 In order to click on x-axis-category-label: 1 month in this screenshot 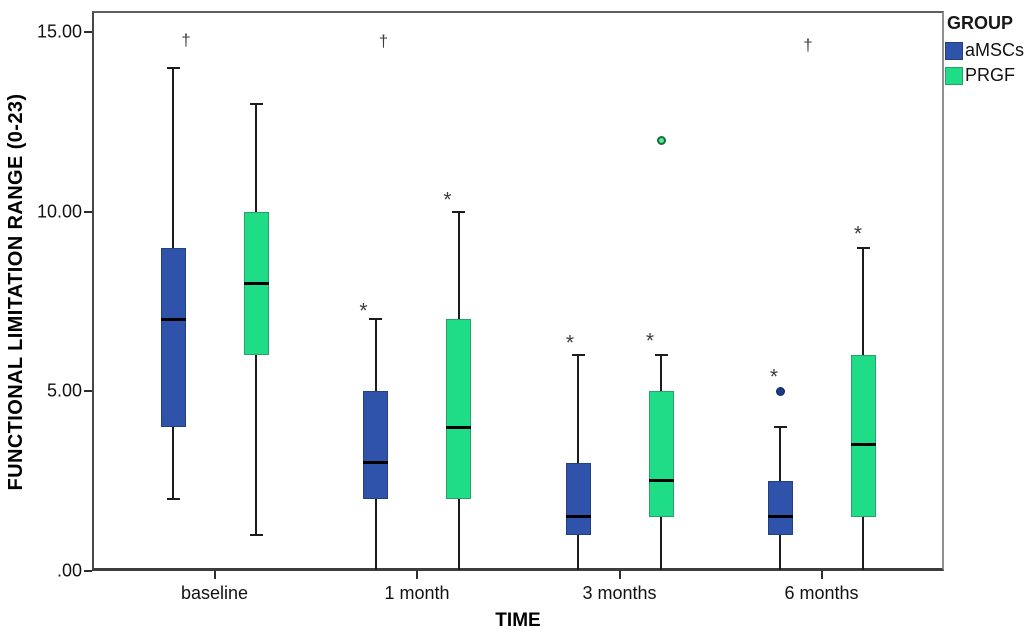, I will do `click(417, 593)`.